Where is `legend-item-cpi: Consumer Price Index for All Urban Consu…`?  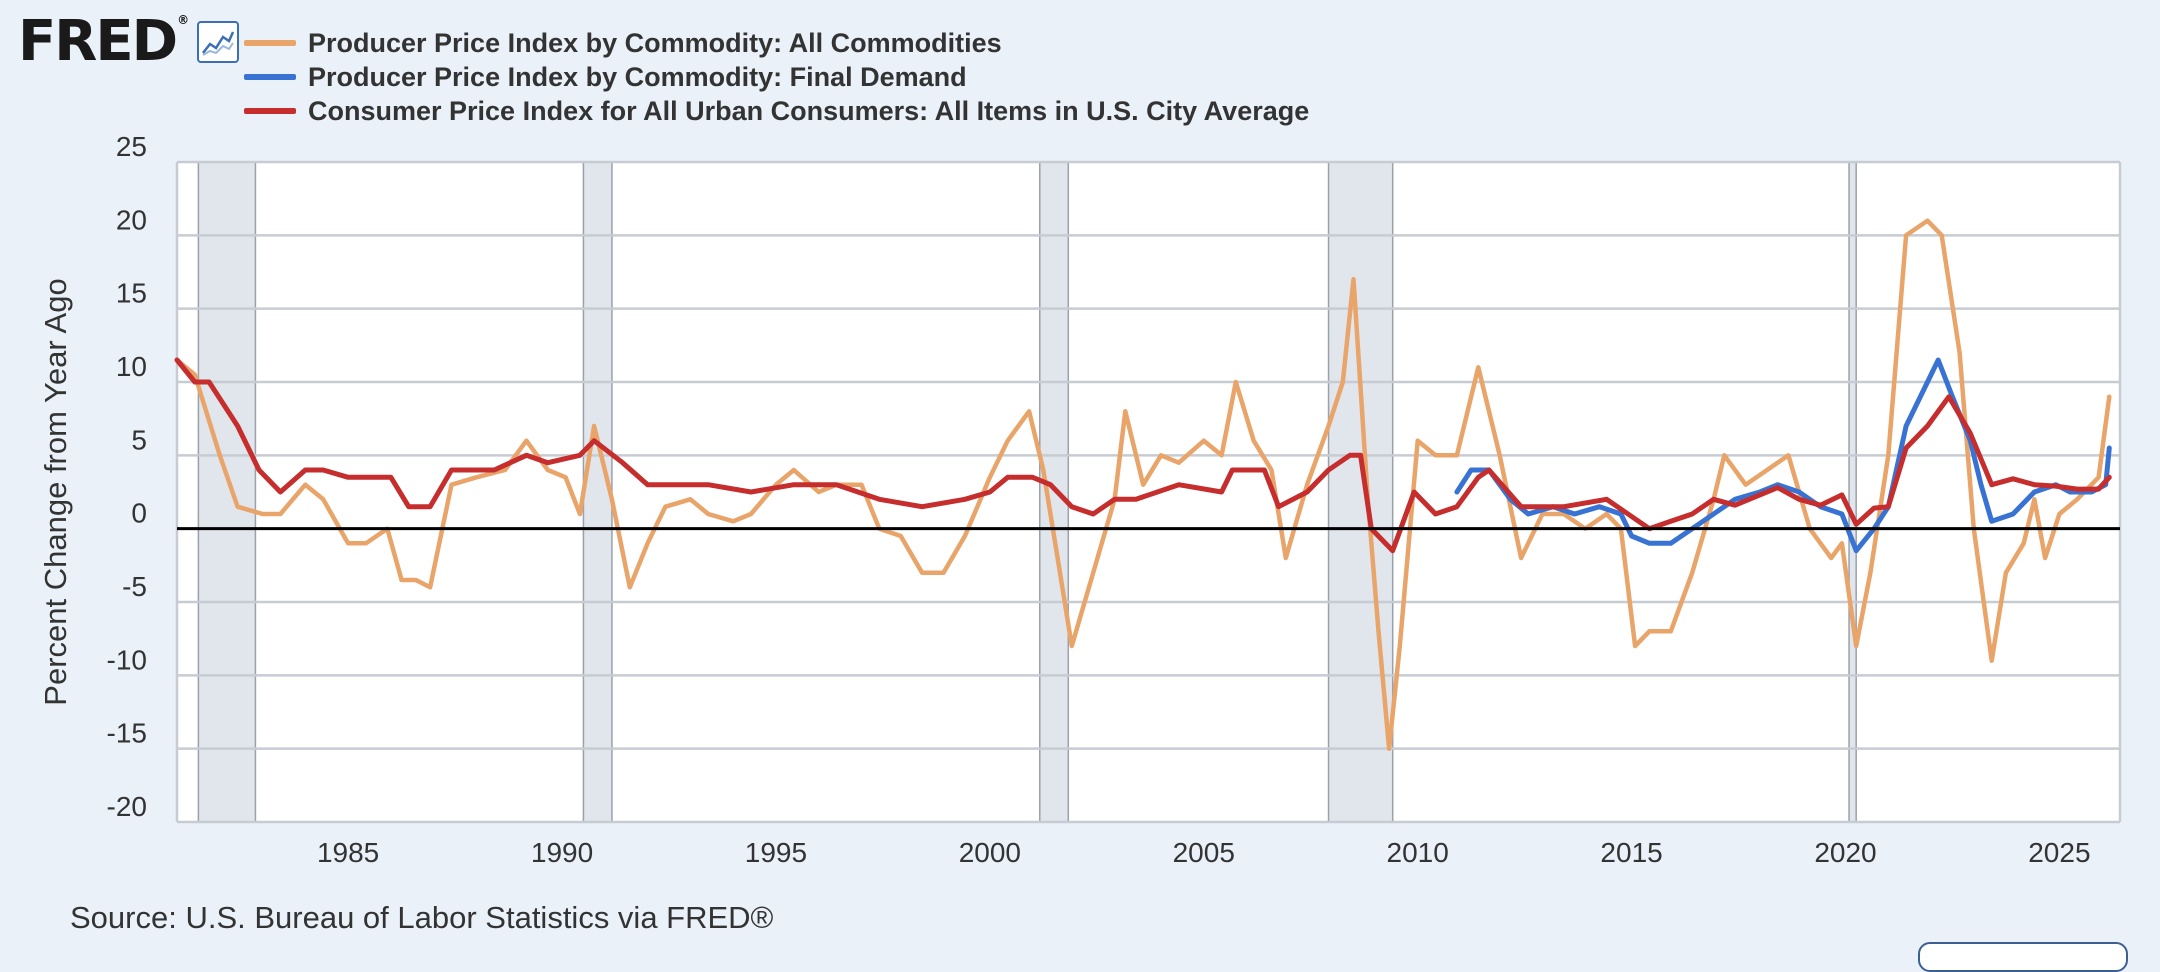 legend-item-cpi: Consumer Price Index for All Urban Consu… is located at coordinates (776, 111).